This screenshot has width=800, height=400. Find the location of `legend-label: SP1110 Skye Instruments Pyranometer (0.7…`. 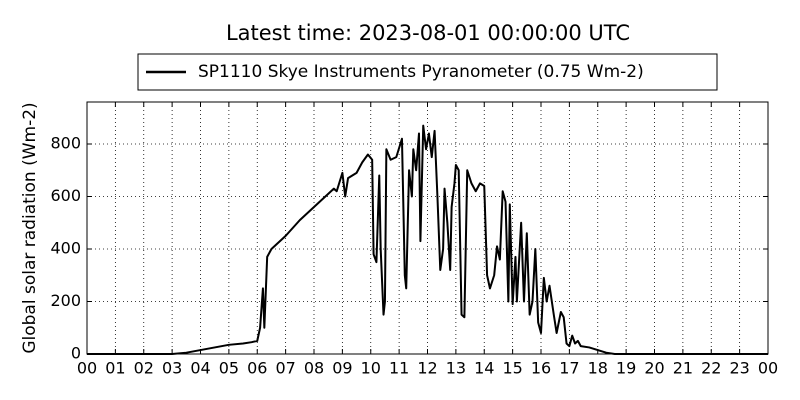

legend-label: SP1110 Skye Instruments Pyranometer (0.7… is located at coordinates (421, 72).